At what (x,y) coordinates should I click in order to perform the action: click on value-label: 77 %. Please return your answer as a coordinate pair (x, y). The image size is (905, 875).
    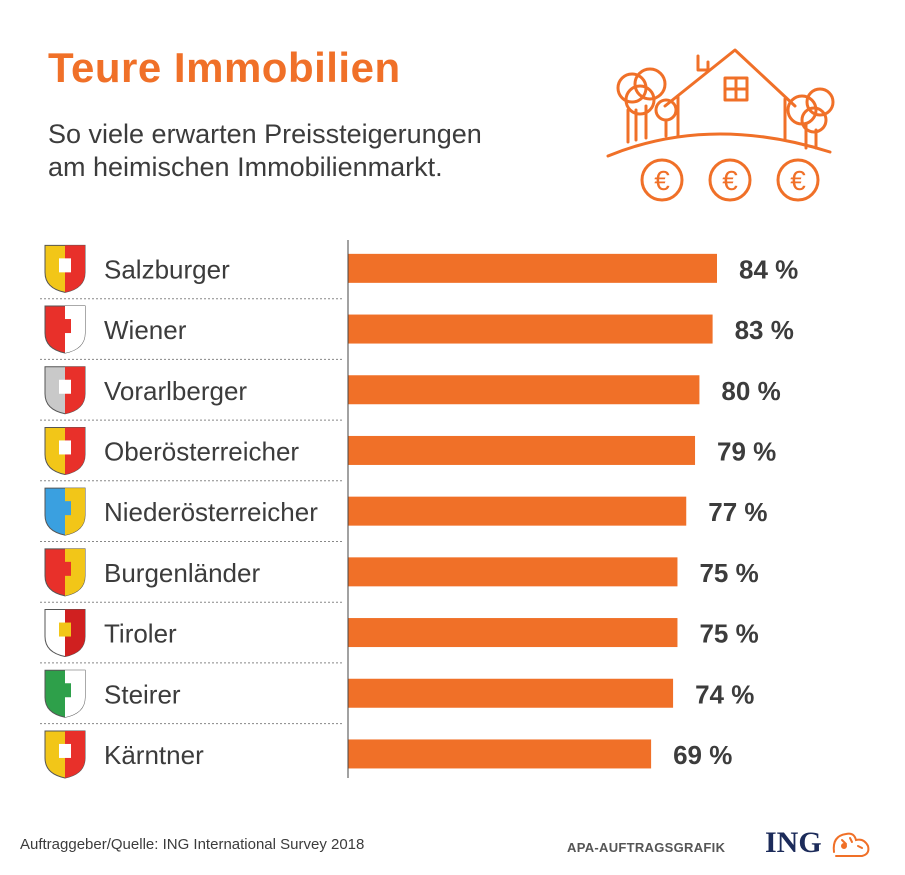
    Looking at the image, I should click on (737, 512).